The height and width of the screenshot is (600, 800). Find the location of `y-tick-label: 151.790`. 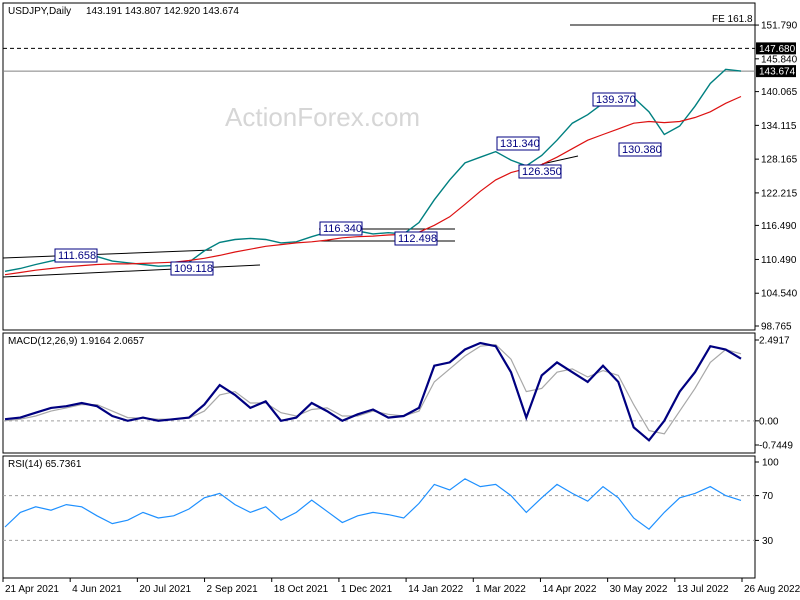

y-tick-label: 151.790 is located at coordinates (779, 26).